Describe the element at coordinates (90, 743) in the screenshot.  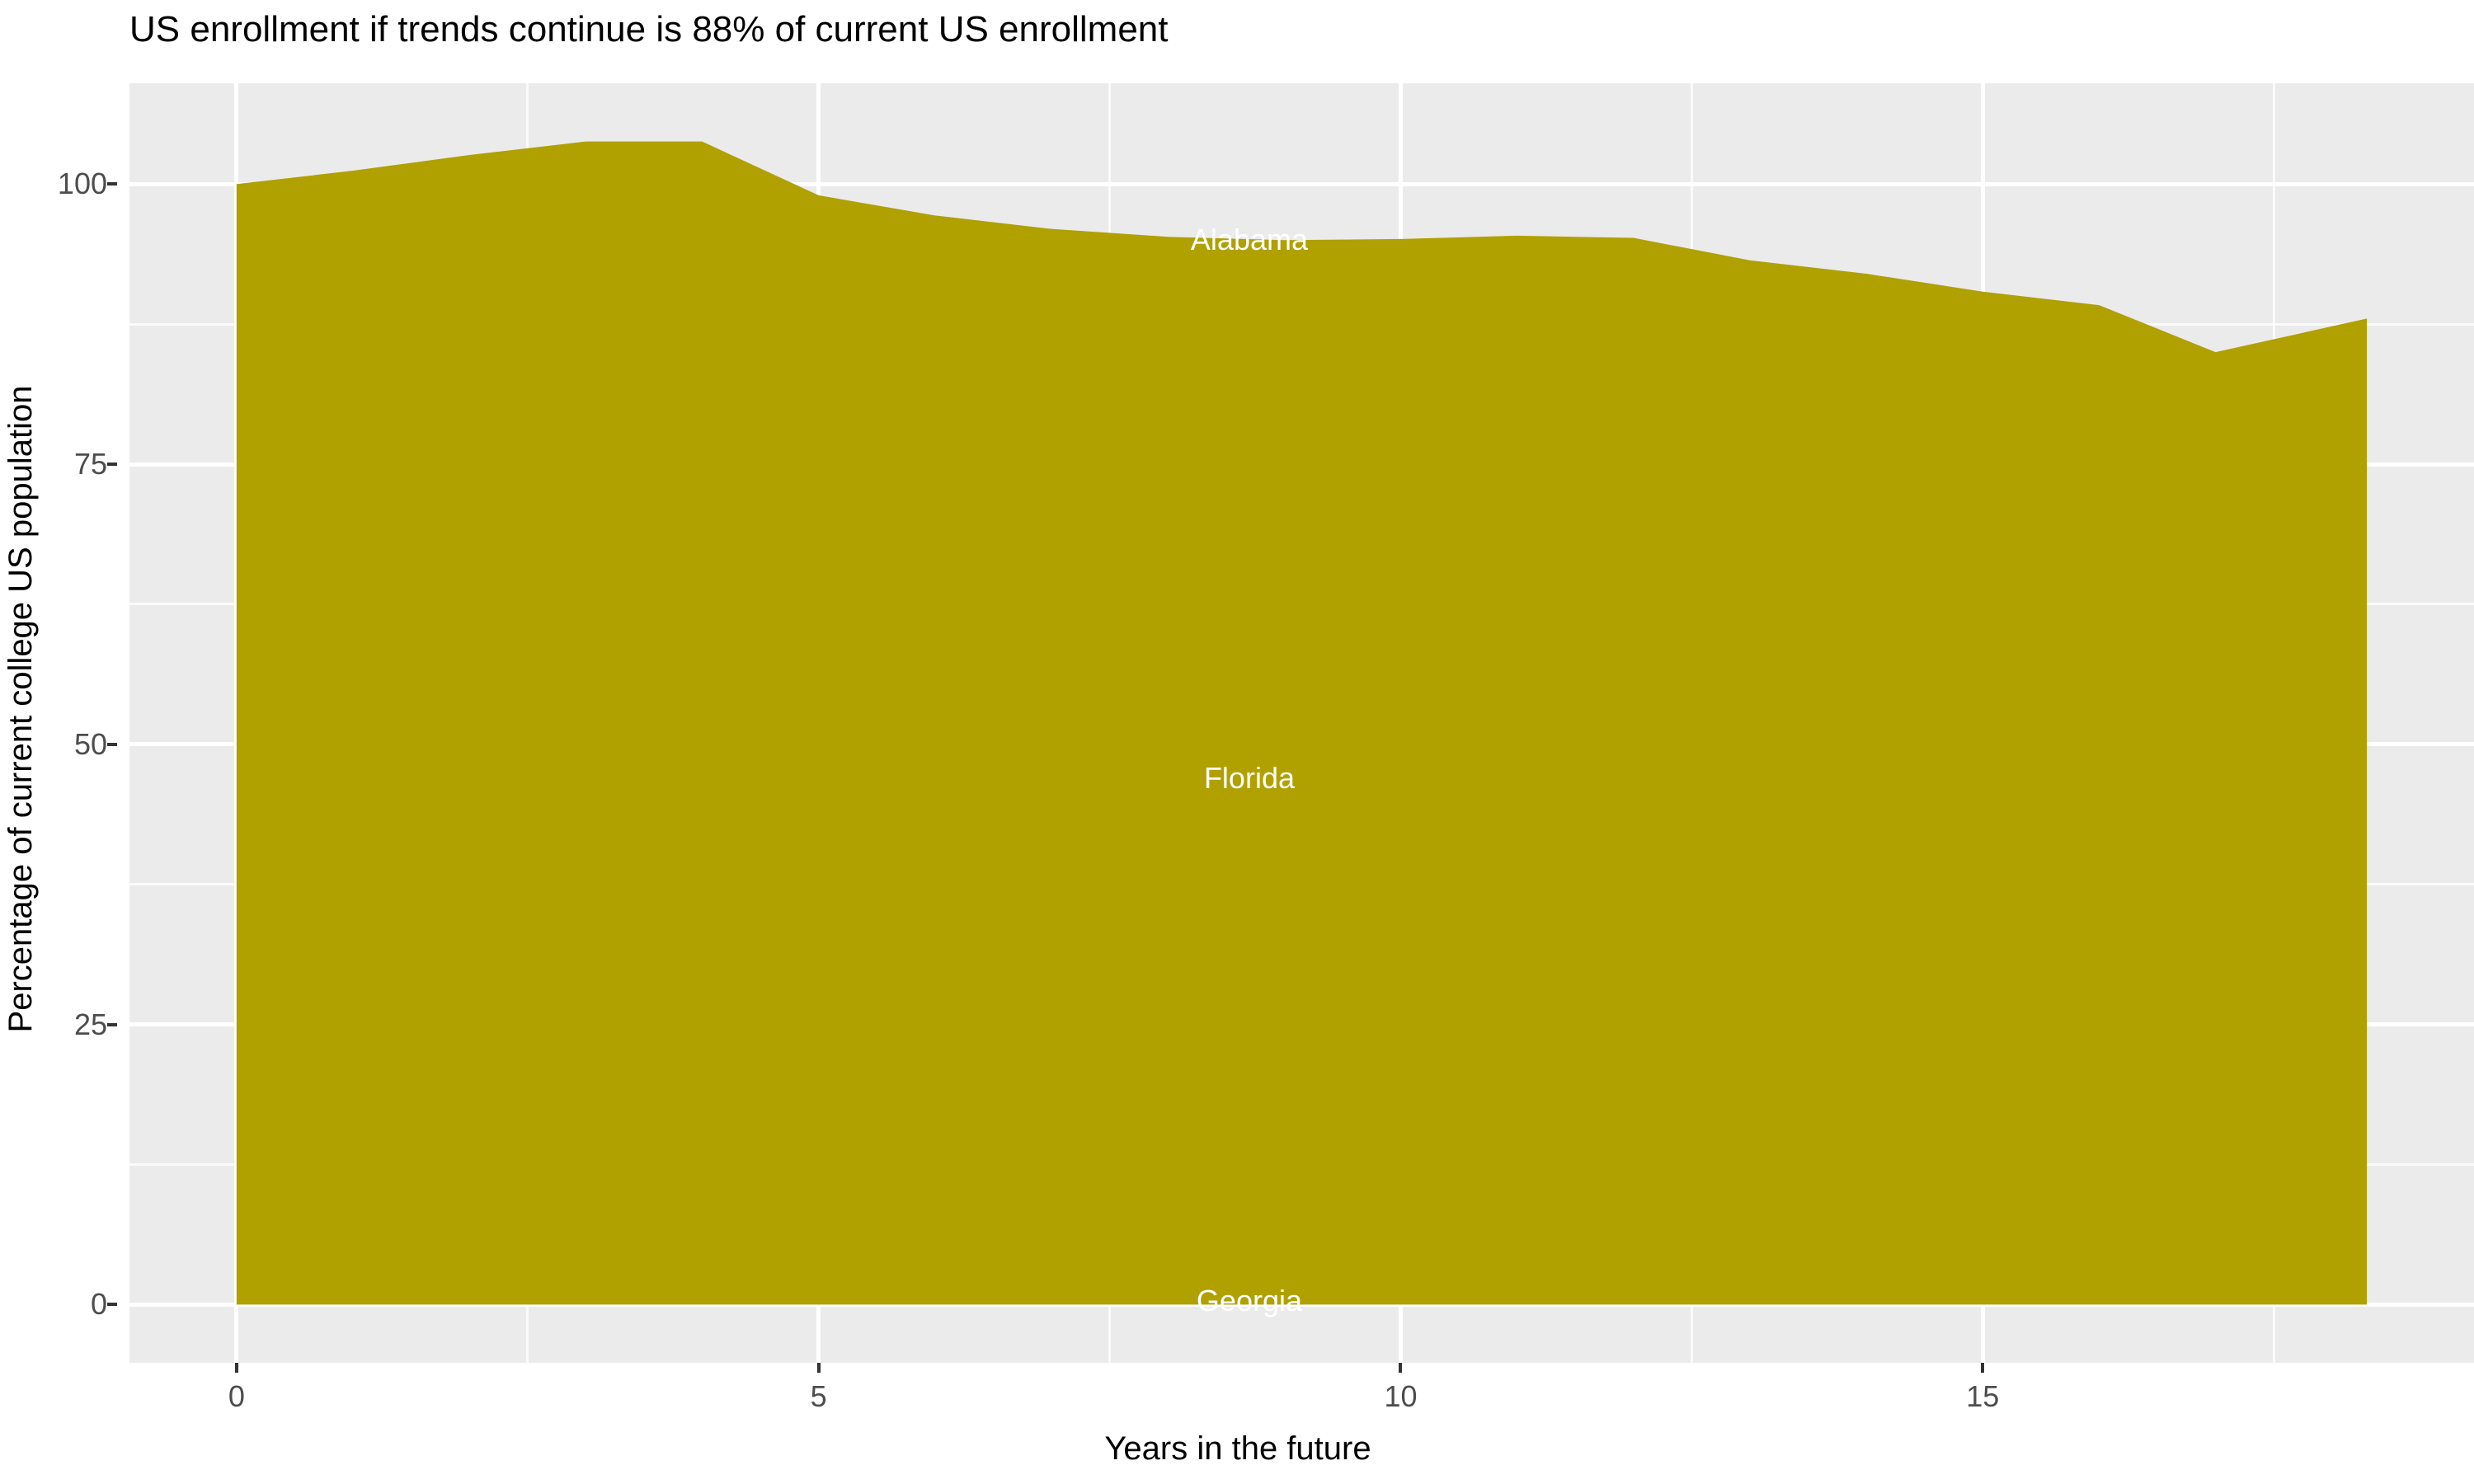
I see `y-tick-label: 50` at that location.